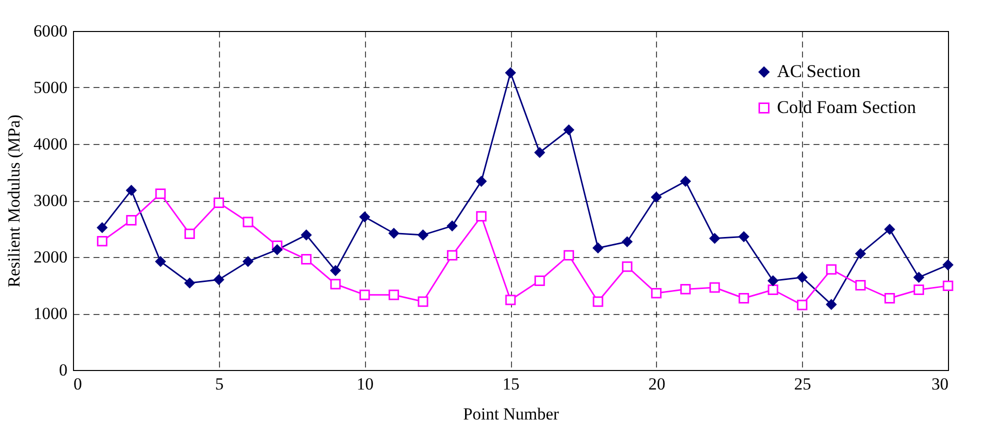 Image resolution: width=990 pixels, height=444 pixels. I want to click on y-tick-label: 2000, so click(51, 257).